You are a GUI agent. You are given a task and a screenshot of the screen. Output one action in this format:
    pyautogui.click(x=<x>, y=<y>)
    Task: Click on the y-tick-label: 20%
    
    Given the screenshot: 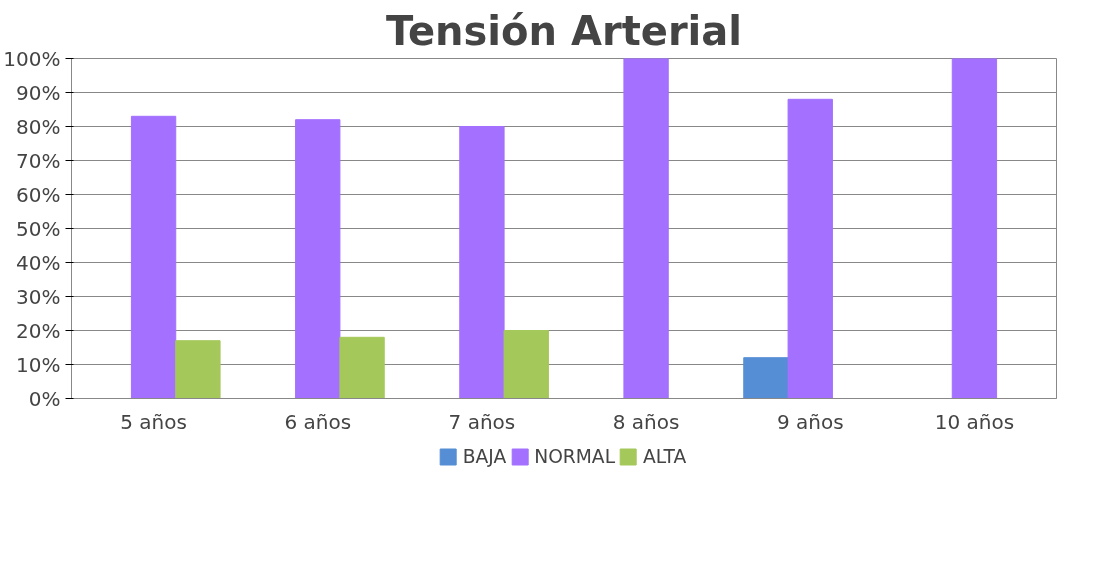 What is the action you would take?
    pyautogui.click(x=38, y=330)
    